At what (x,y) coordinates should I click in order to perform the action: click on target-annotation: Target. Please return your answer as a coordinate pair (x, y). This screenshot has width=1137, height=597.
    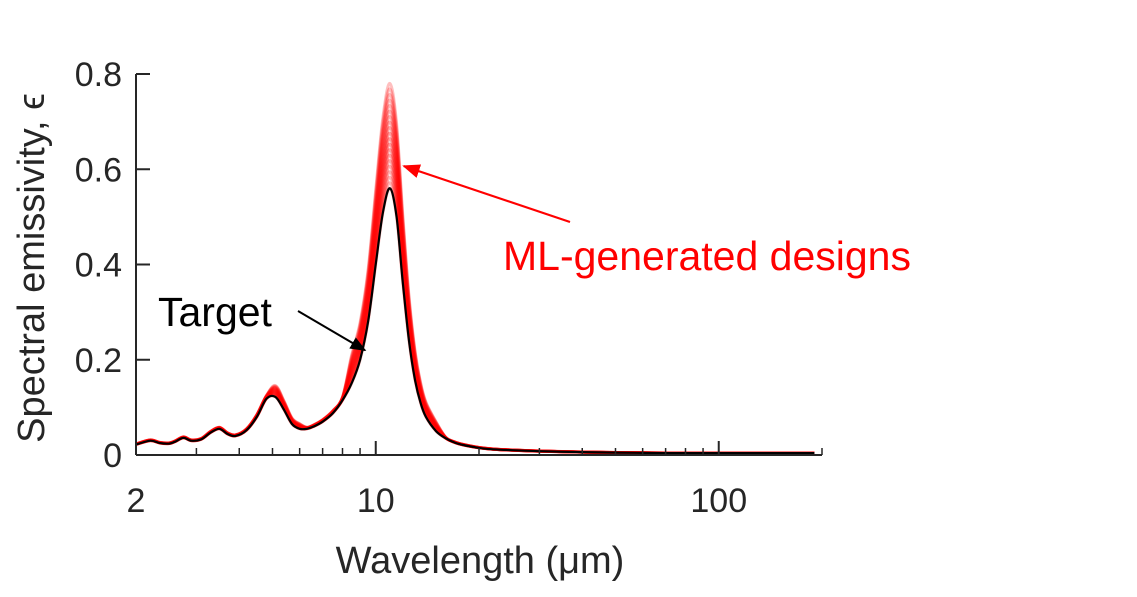
    Looking at the image, I should click on (215, 312).